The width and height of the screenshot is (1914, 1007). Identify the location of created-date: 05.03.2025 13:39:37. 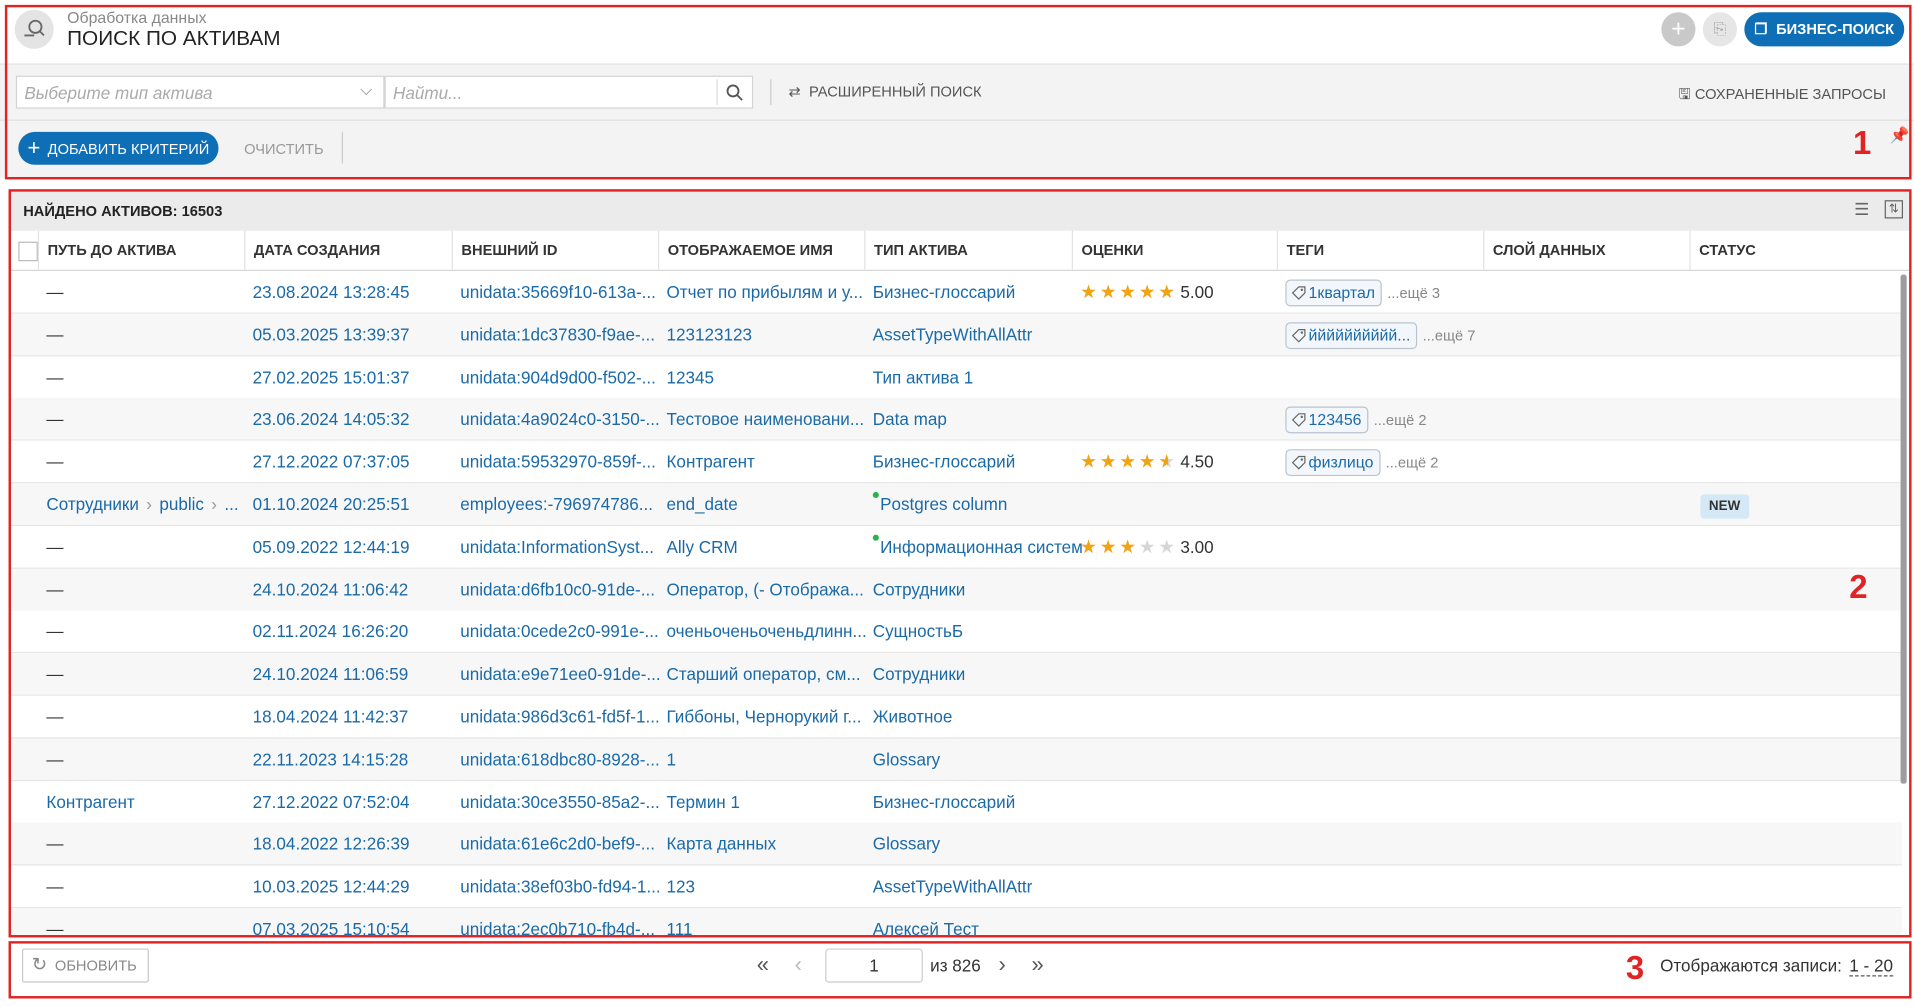
(331, 334).